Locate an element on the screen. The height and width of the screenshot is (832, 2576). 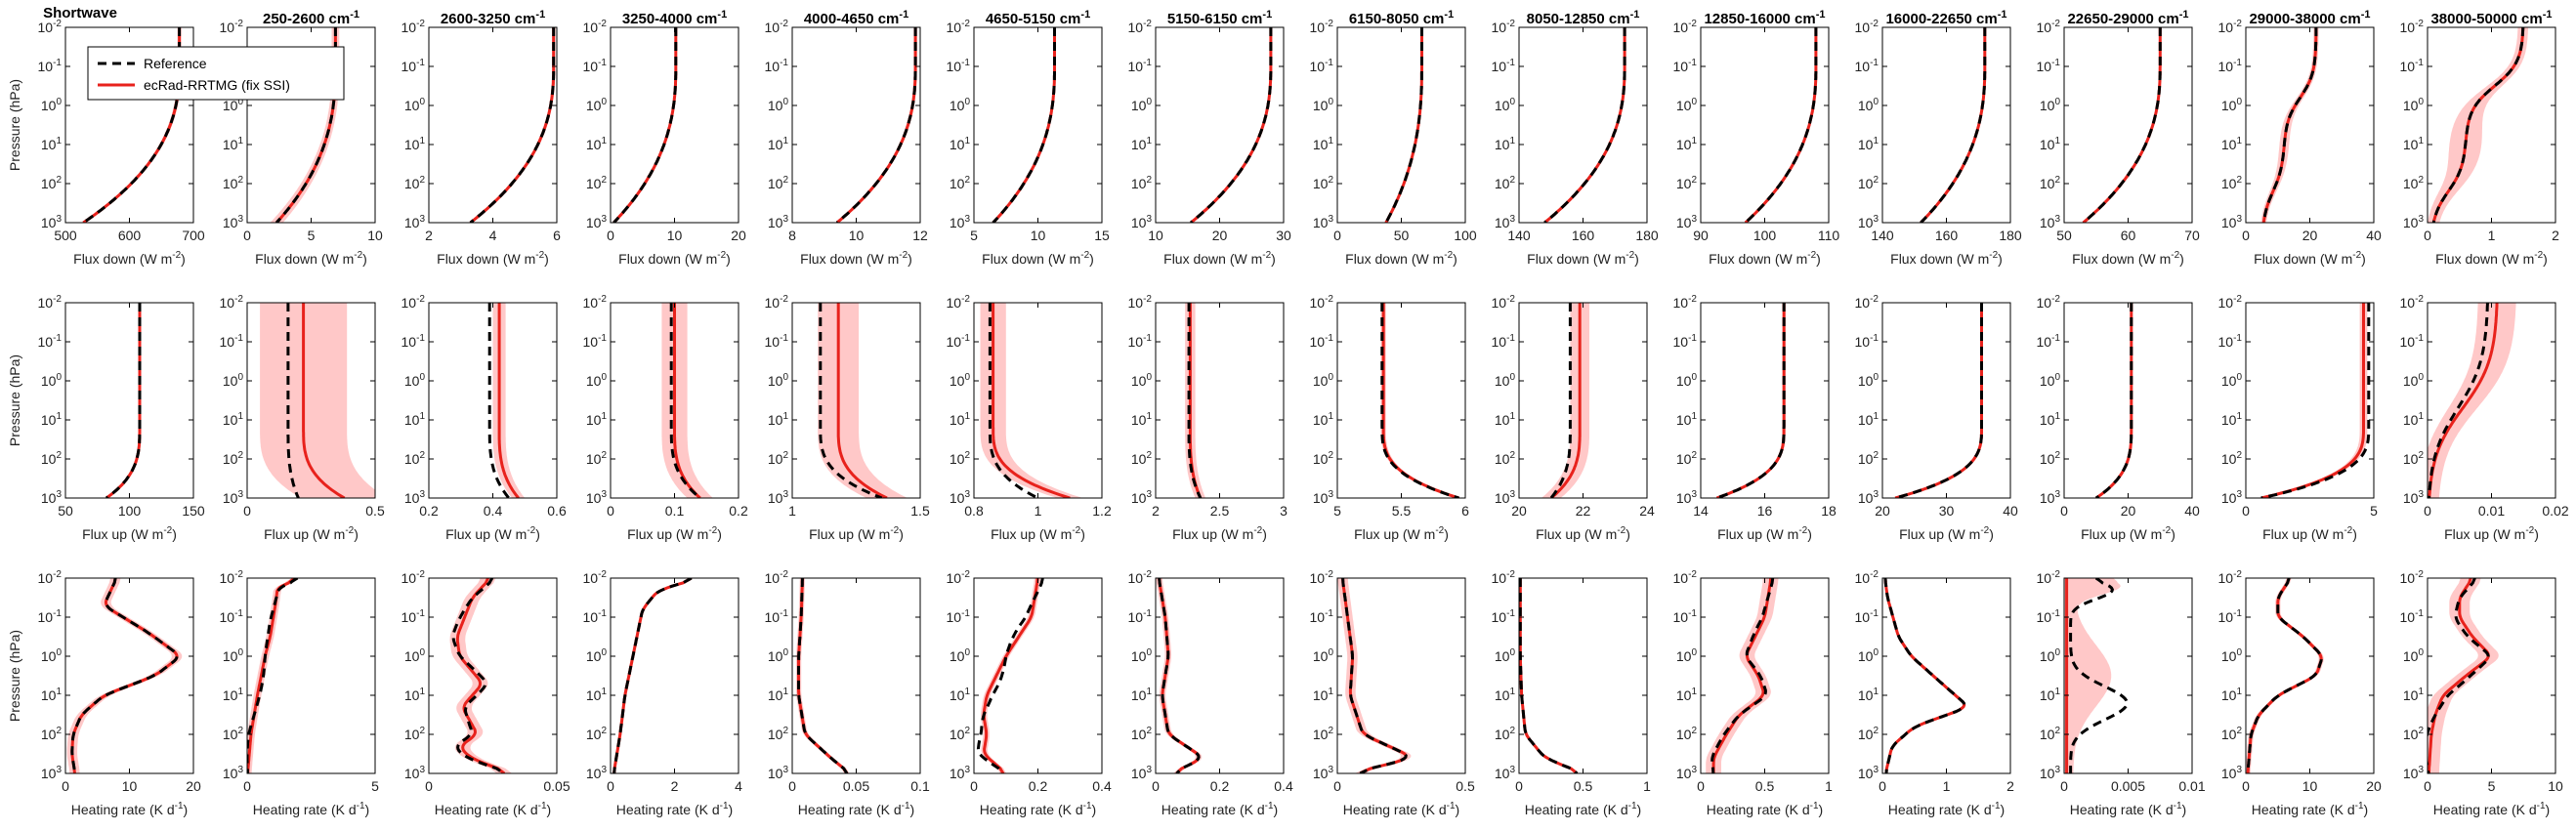
x-tick-label: 0.6 is located at coordinates (557, 511).